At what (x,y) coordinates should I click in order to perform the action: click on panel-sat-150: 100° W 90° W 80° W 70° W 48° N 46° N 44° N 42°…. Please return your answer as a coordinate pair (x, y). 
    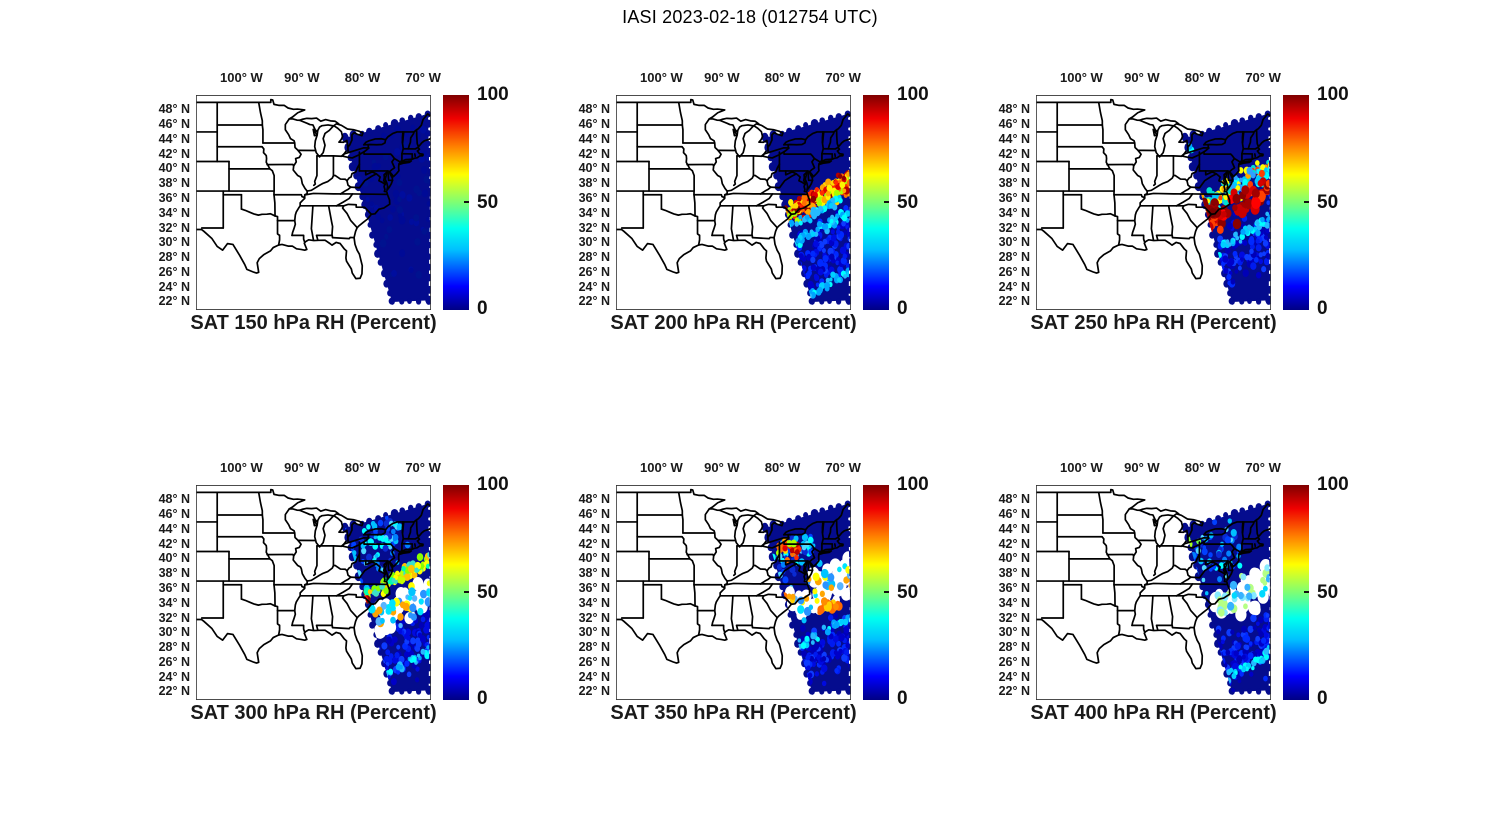
    Looking at the image, I should click on (335, 208).